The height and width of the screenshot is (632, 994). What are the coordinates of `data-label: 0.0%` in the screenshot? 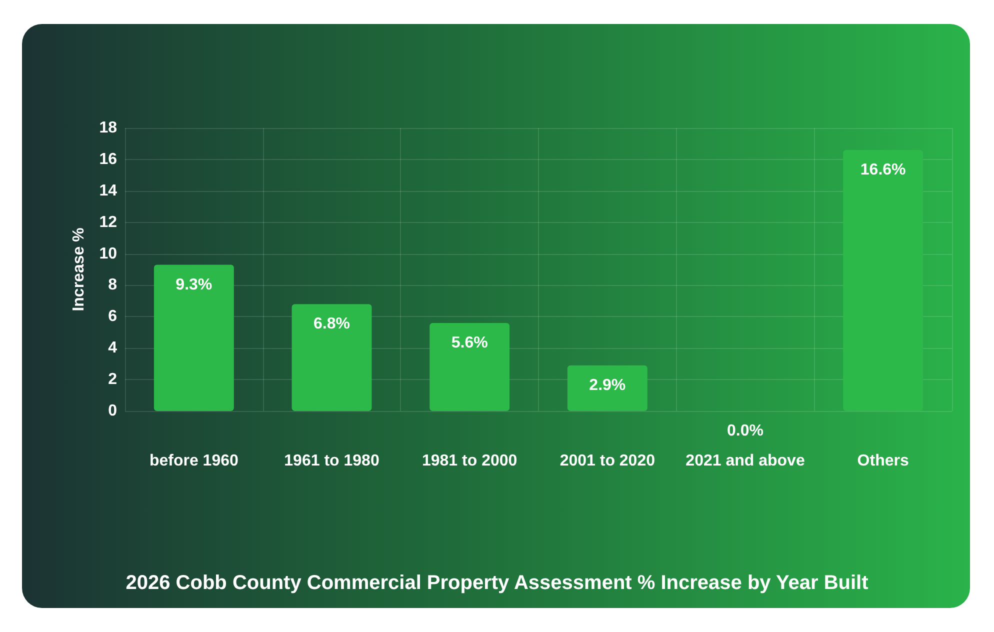 It's located at (745, 431).